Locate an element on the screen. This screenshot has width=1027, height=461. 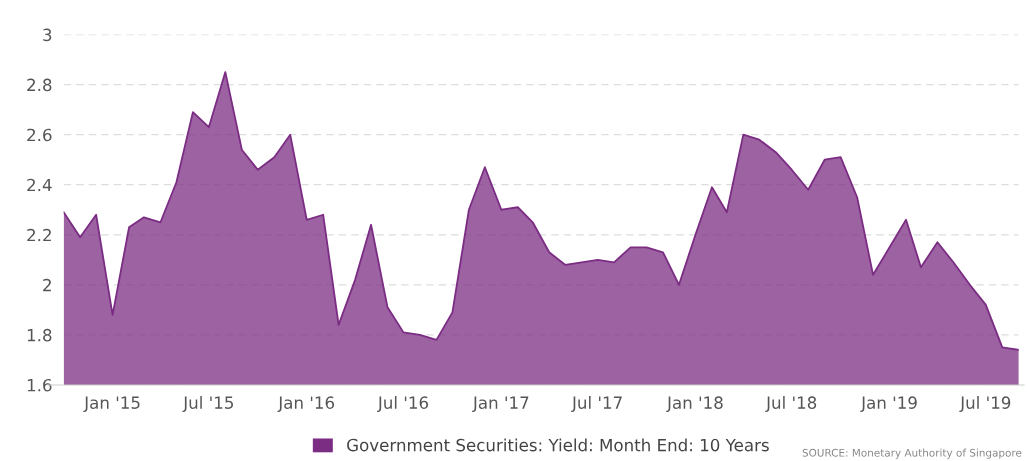
legend-label: Government Securities: Yield: Month End: 10 Years is located at coordinates (558, 445).